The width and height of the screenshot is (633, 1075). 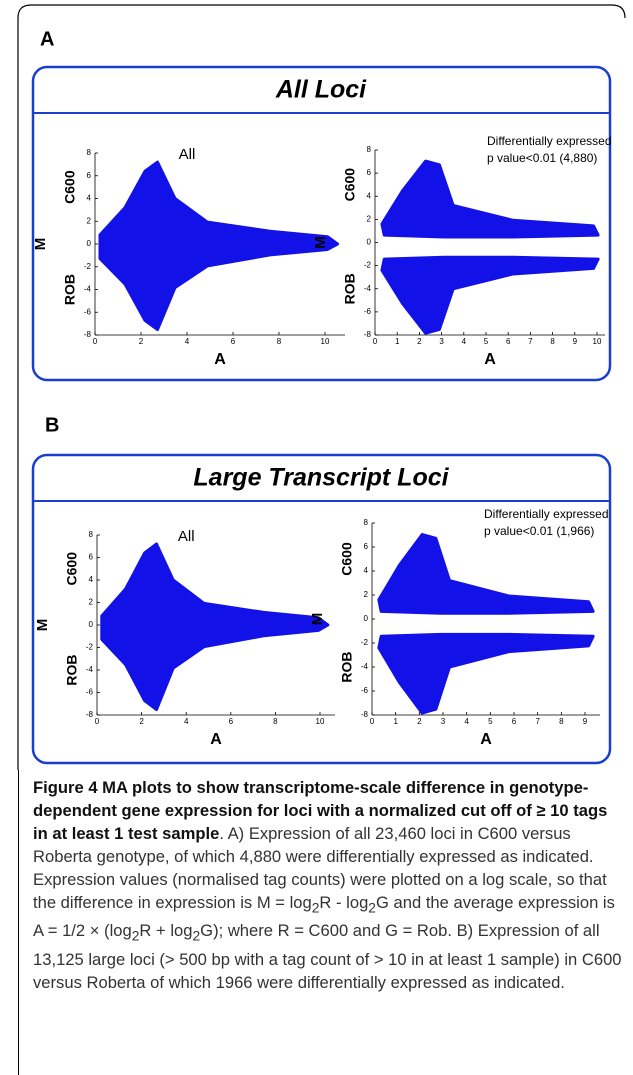 I want to click on x-tick-label: 3, so click(x=441, y=341).